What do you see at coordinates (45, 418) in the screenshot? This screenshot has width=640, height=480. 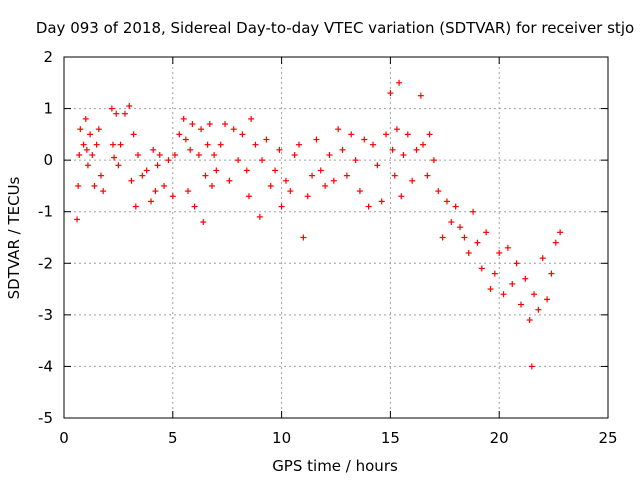 I see `y-tick-label: -5` at bounding box center [45, 418].